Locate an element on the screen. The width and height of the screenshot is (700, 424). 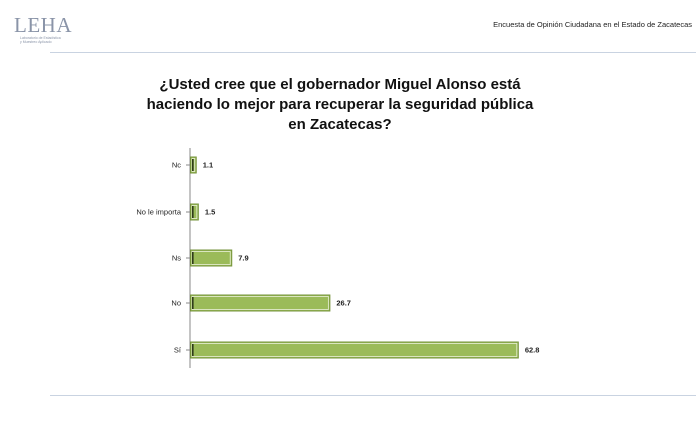
value-label: 7.9 is located at coordinates (243, 258).